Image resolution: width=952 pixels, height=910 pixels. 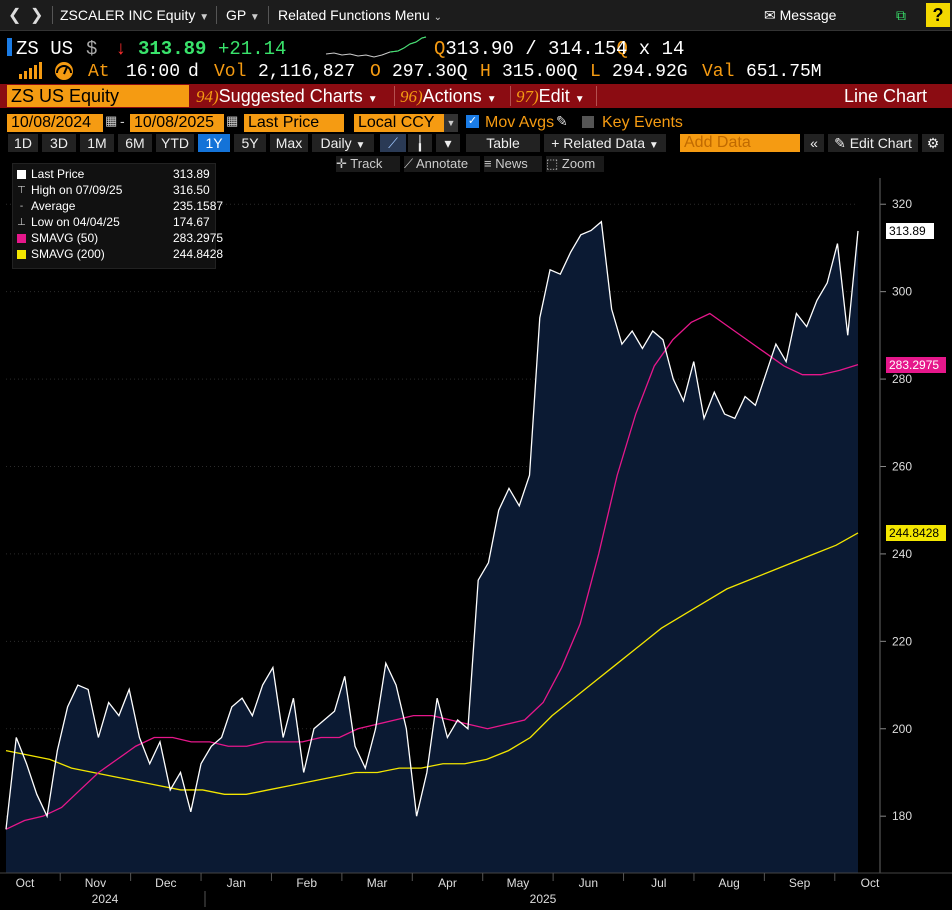 I want to click on year-label: 2024, so click(x=105, y=899).